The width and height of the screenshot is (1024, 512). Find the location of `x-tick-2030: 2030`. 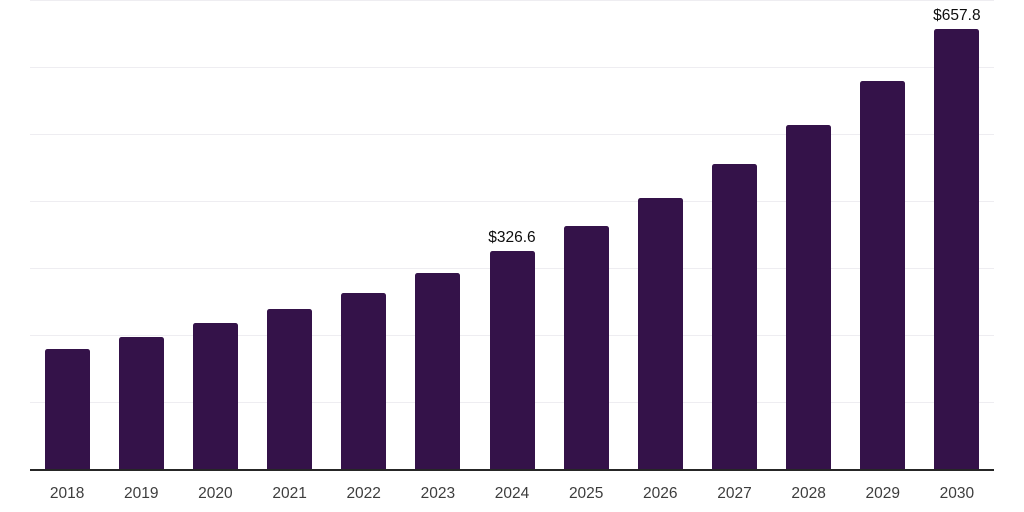

x-tick-2030: 2030 is located at coordinates (957, 493).